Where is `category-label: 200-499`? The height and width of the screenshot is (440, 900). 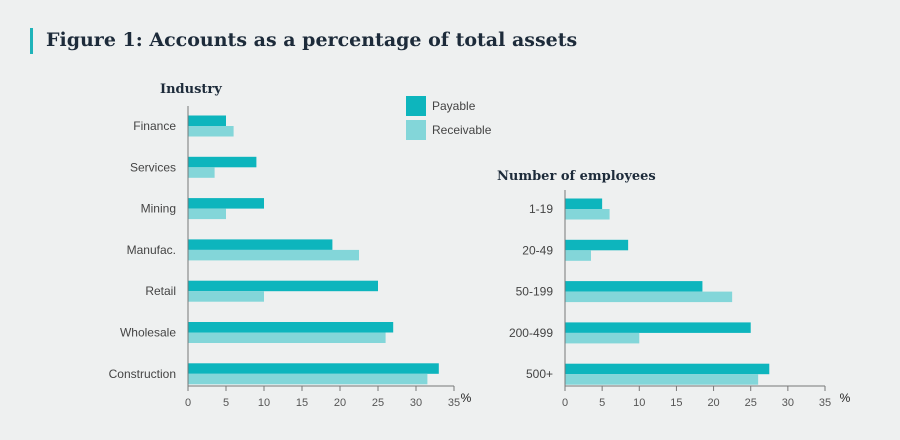 category-label: 200-499 is located at coordinates (531, 333).